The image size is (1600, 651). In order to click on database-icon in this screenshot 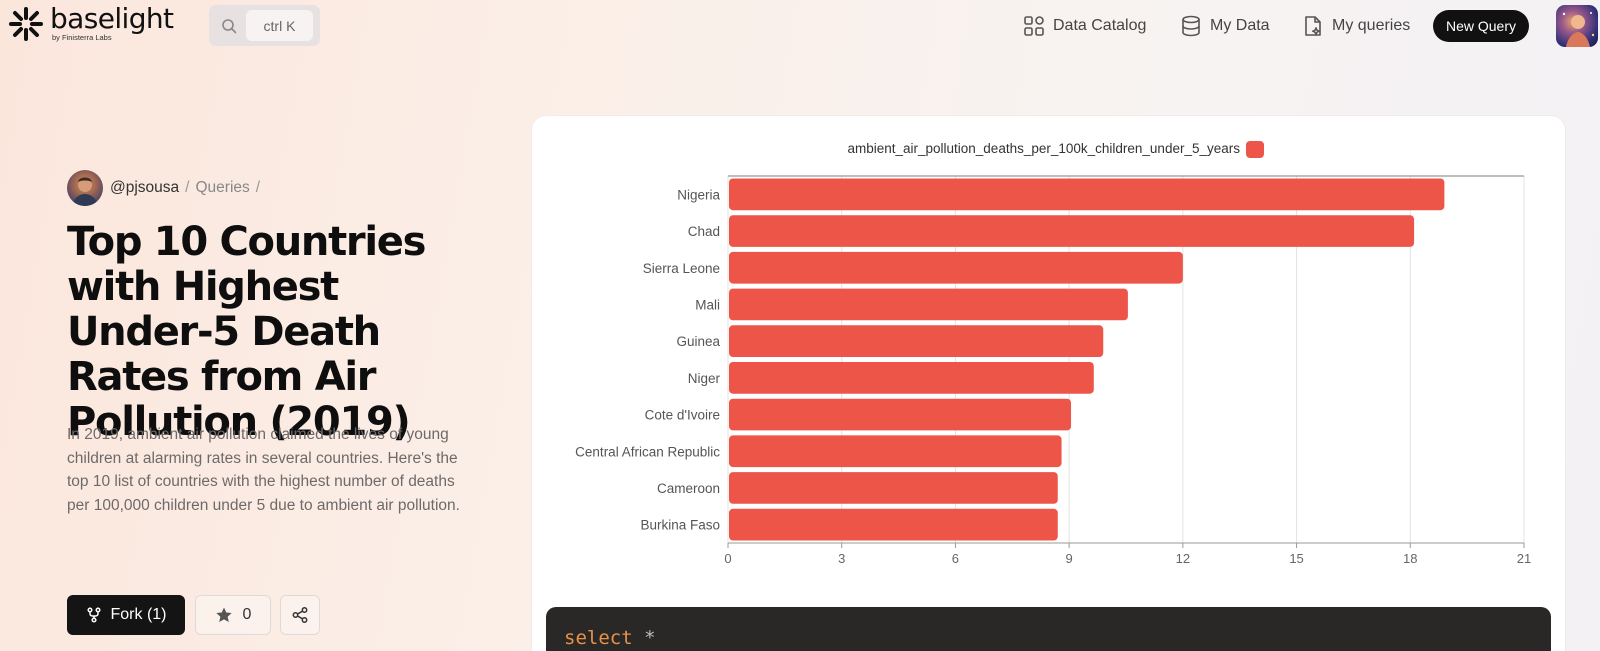, I will do `click(1191, 26)`.